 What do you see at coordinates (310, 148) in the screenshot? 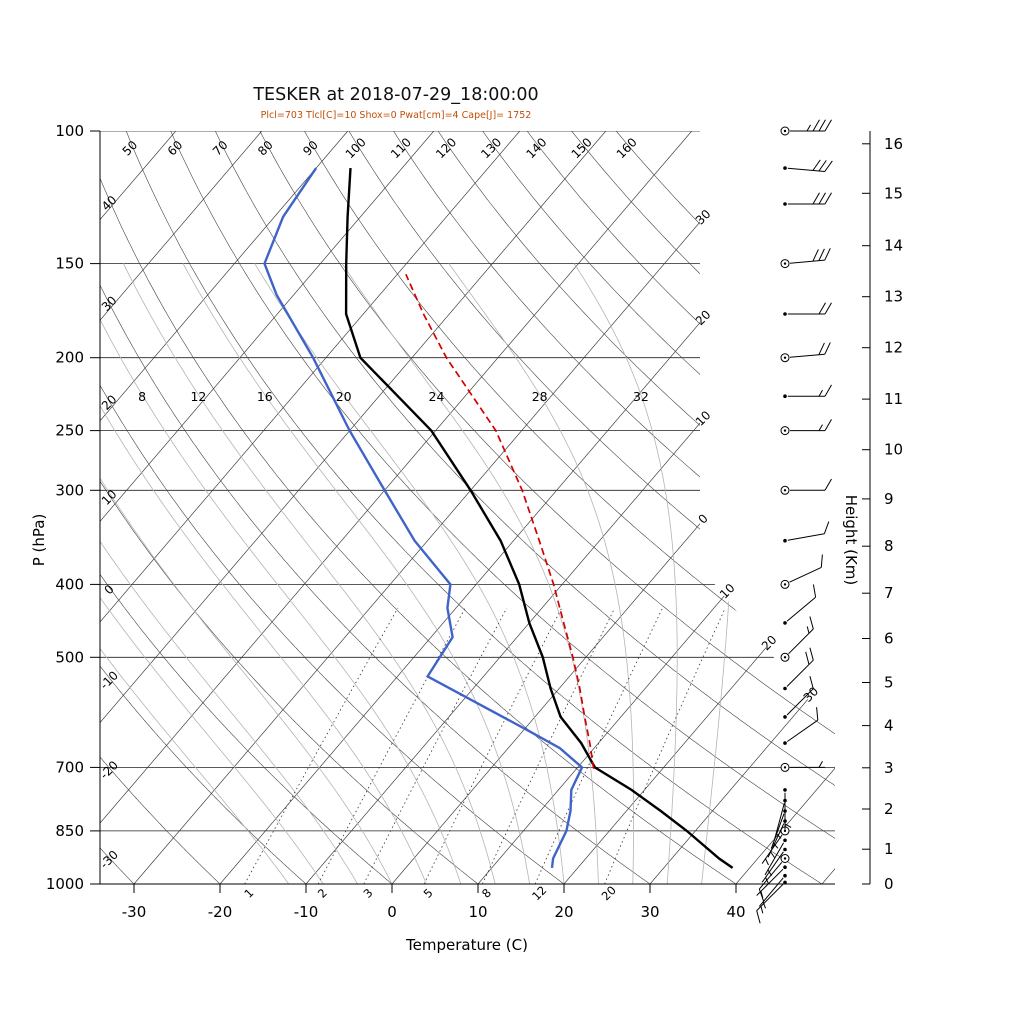
I see `svg-text: 90` at bounding box center [310, 148].